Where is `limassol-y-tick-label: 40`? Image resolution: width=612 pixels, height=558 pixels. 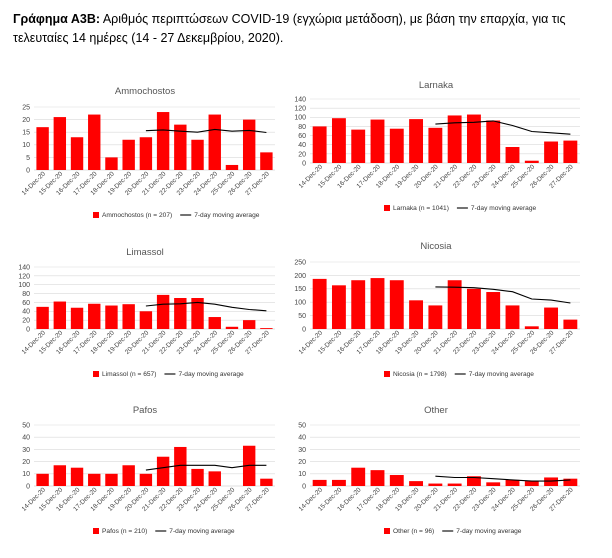
limassol-y-tick-label: 40 is located at coordinates (26, 312).